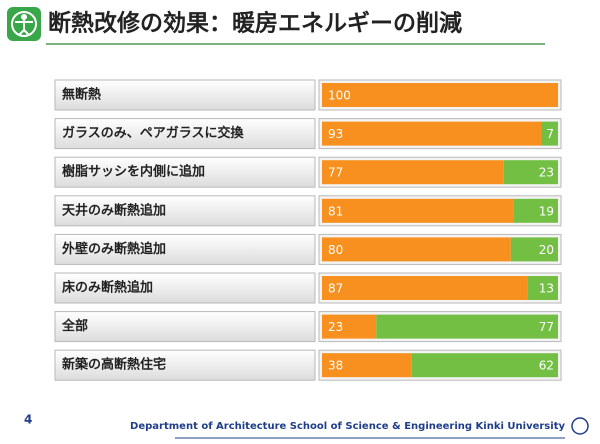  Describe the element at coordinates (74, 326) in the screenshot. I see `category-label: 全部` at that location.